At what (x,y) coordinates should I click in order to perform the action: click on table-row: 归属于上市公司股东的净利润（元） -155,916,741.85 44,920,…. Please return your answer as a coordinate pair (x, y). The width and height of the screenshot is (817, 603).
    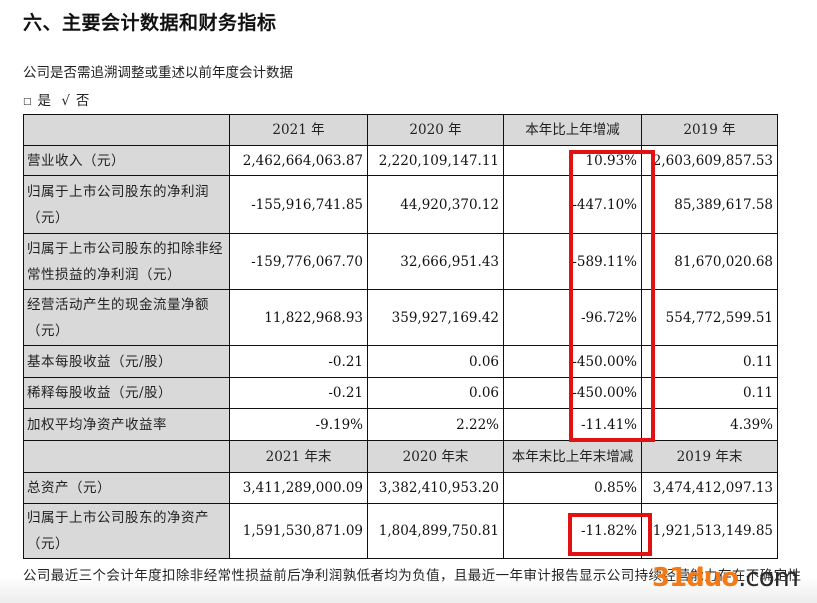
    Looking at the image, I should click on (400, 204).